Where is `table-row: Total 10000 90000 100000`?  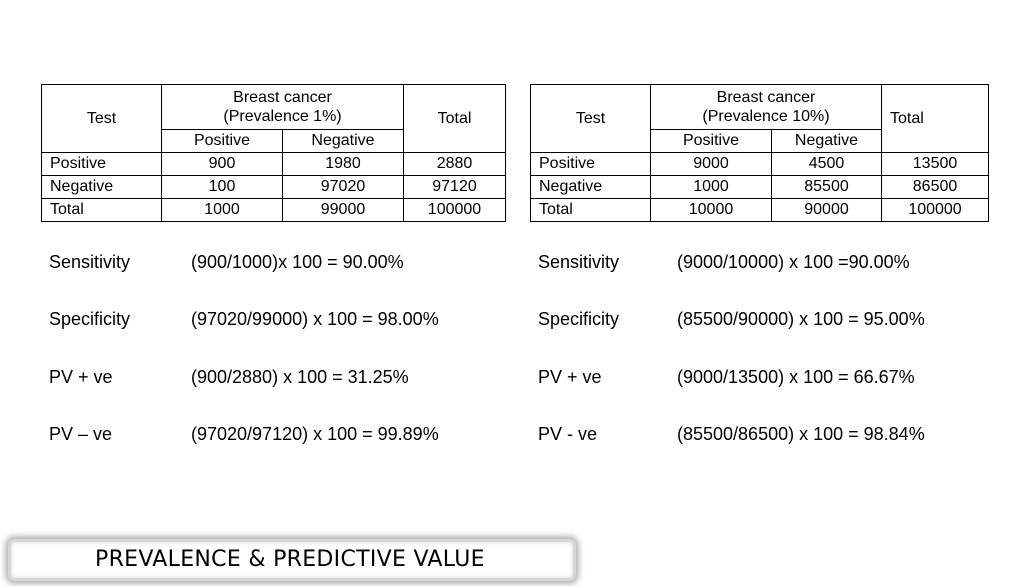
table-row: Total 10000 90000 100000 is located at coordinates (760, 210).